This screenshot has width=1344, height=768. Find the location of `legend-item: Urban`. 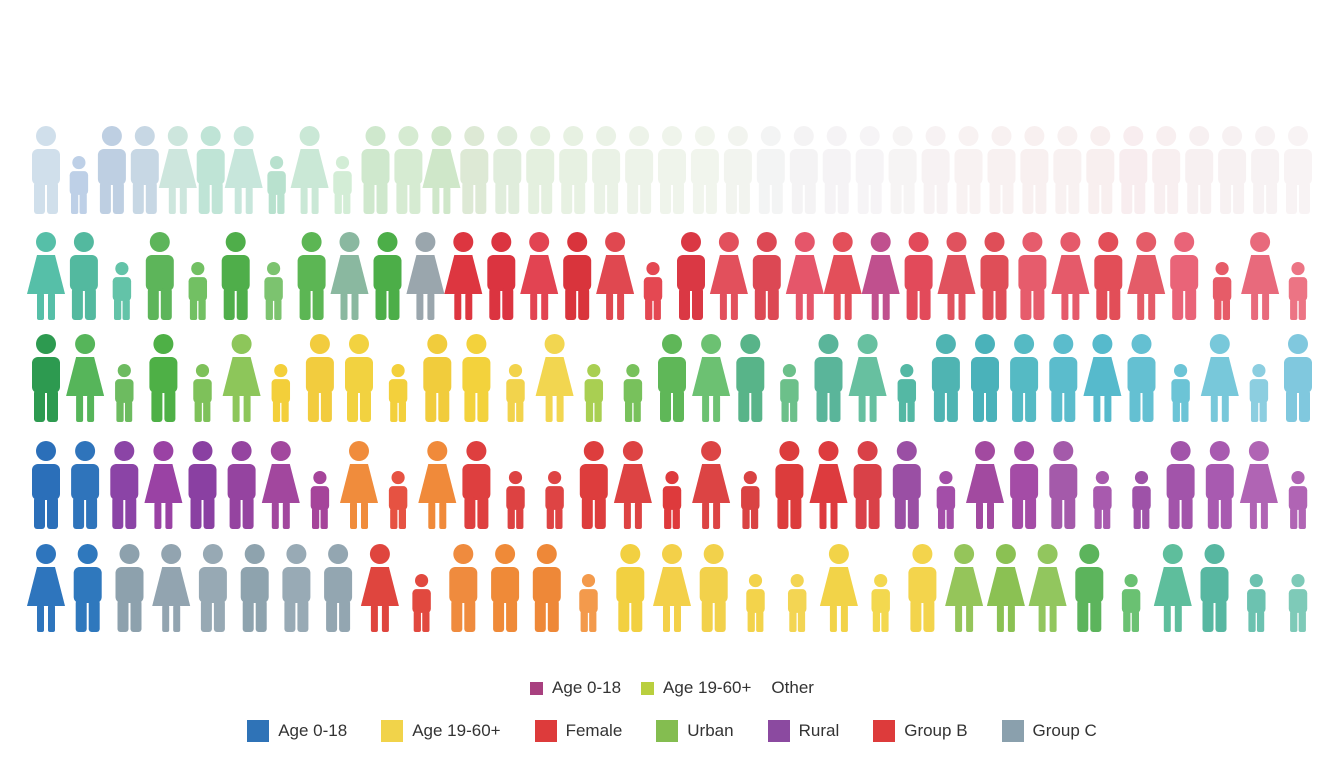

legend-item: Urban is located at coordinates (695, 731).